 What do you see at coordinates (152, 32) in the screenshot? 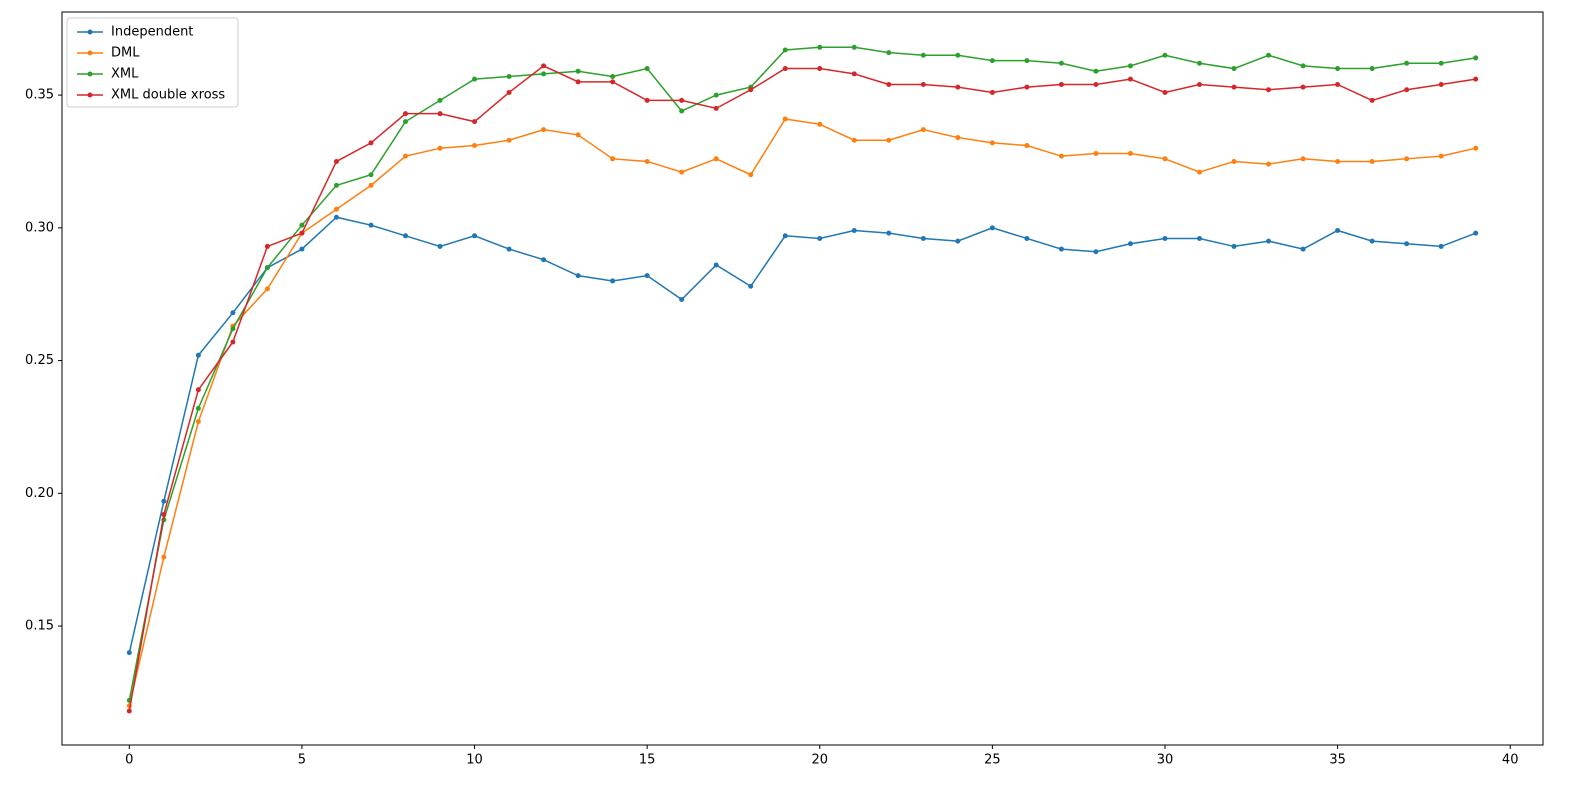
I see `legend-label: Independent` at bounding box center [152, 32].